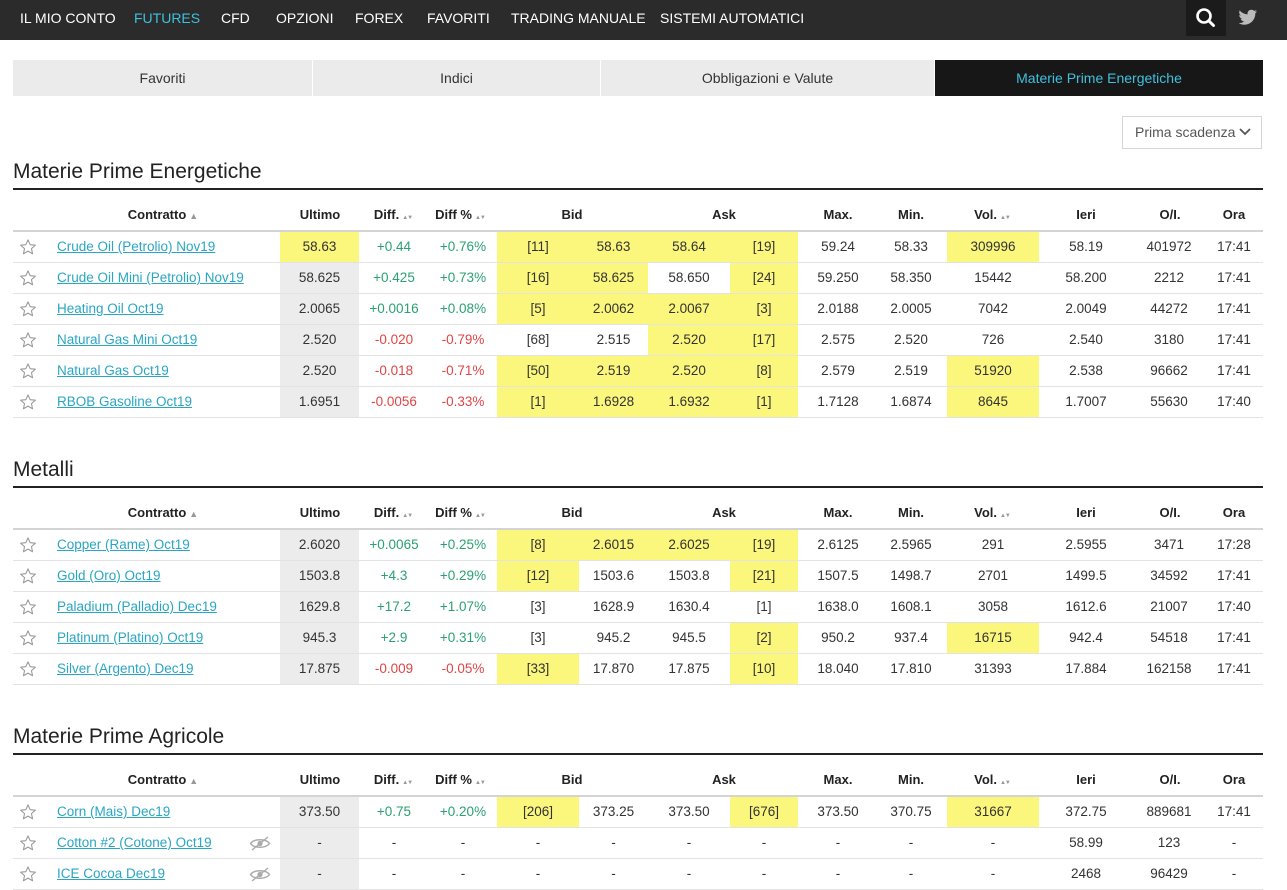 The width and height of the screenshot is (1287, 890). What do you see at coordinates (1169, 842) in the screenshot?
I see `cell-oi: 123` at bounding box center [1169, 842].